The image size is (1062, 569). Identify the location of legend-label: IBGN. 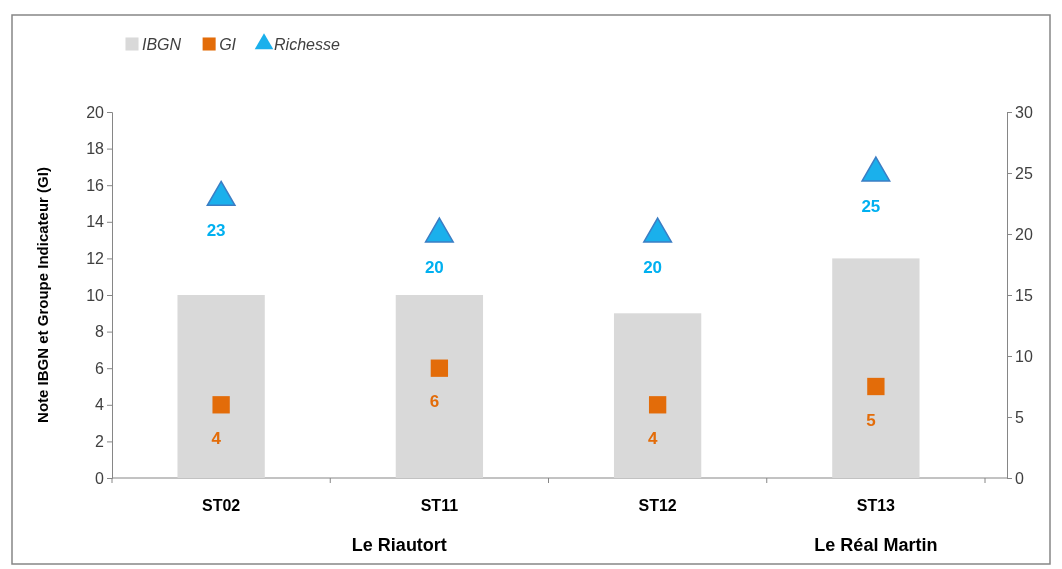
(162, 44).